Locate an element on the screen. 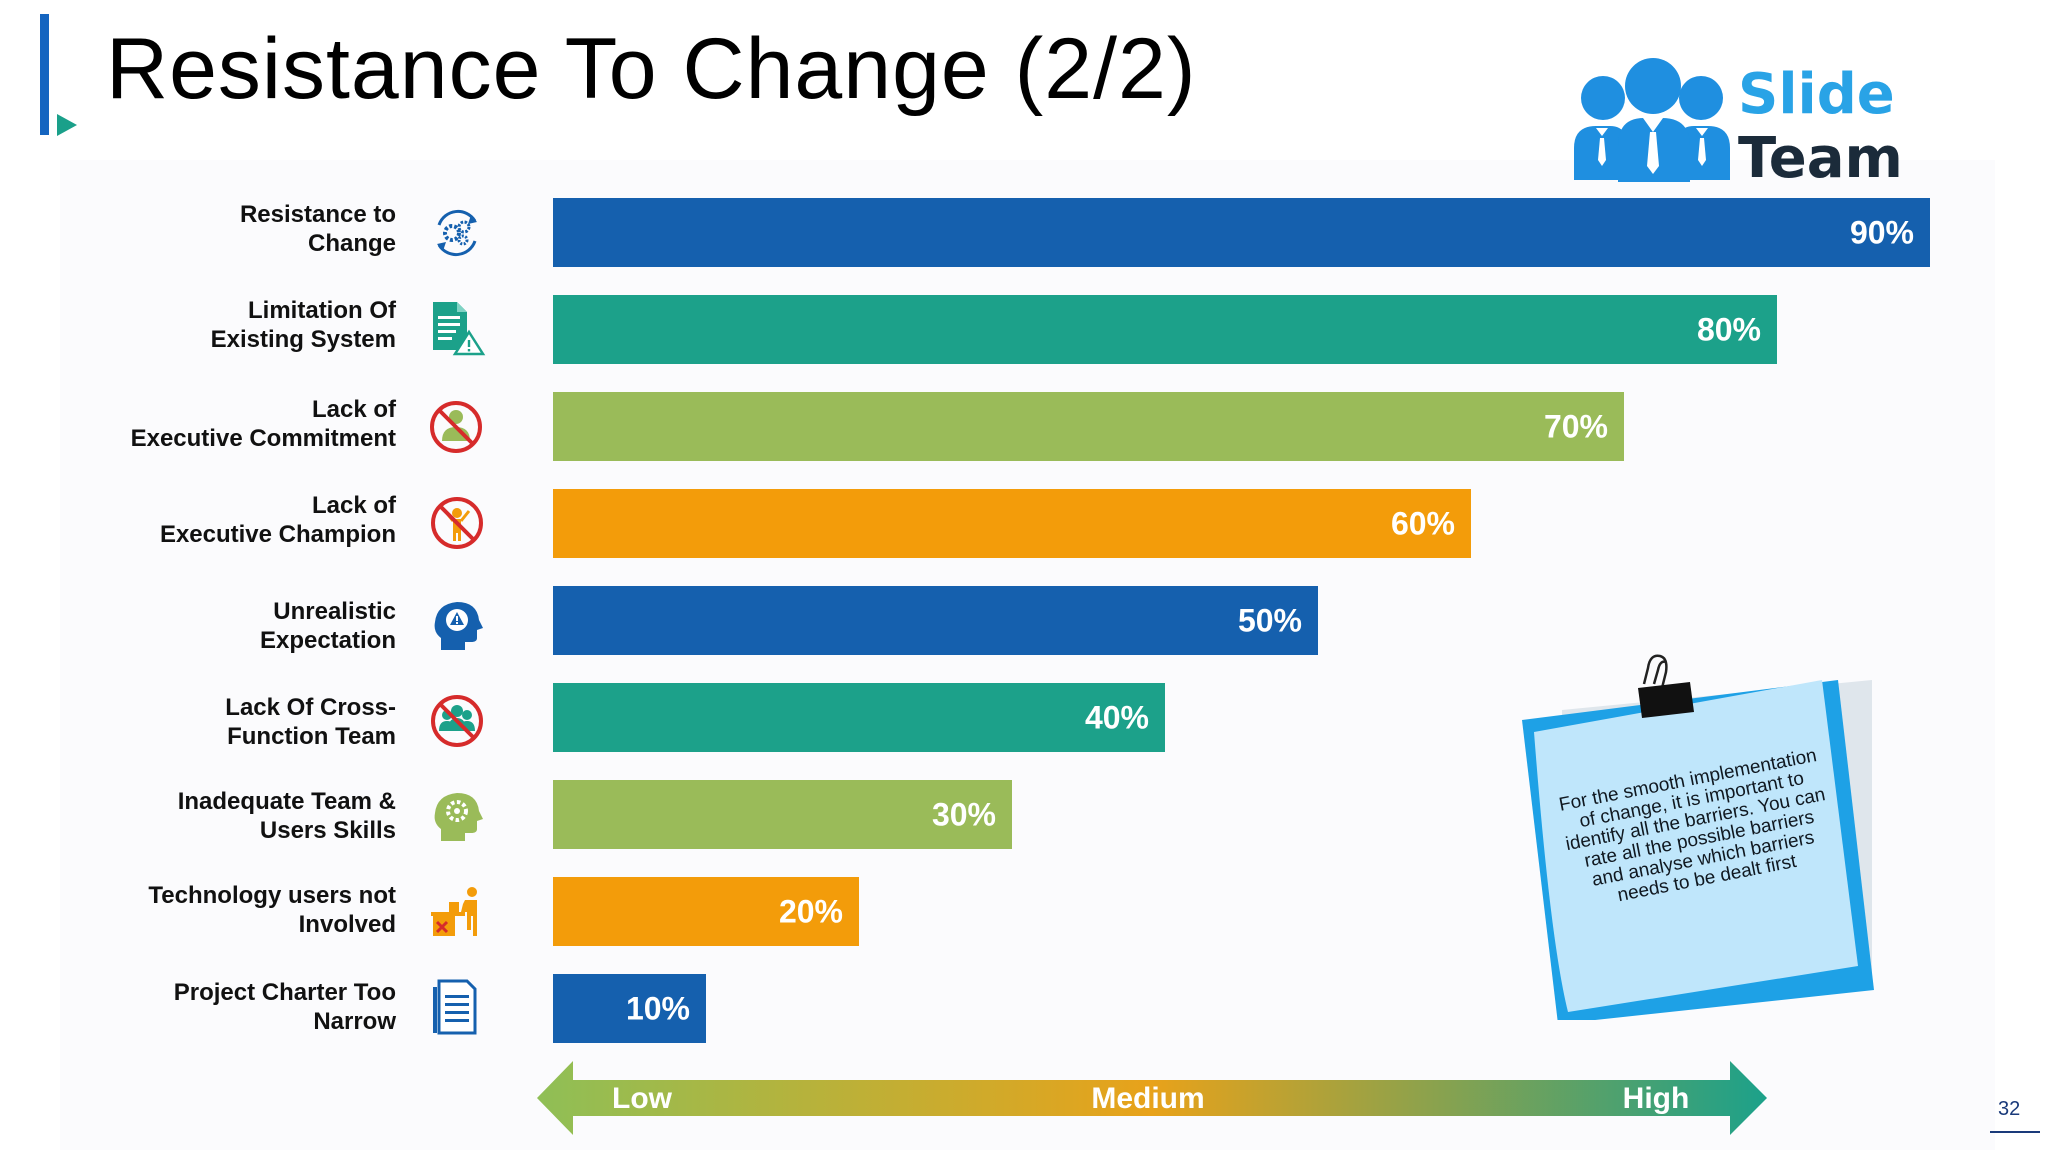  bar-value-label: 90% is located at coordinates (1882, 233).